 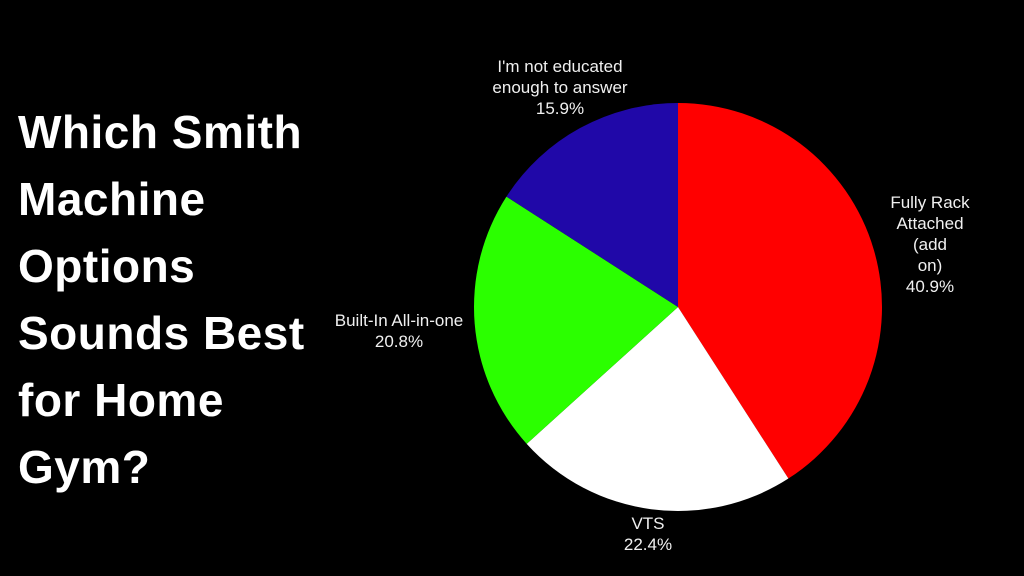 What do you see at coordinates (399, 331) in the screenshot?
I see `pie-label-built-in-all-in-one: Built-In All-in-one 20.8%` at bounding box center [399, 331].